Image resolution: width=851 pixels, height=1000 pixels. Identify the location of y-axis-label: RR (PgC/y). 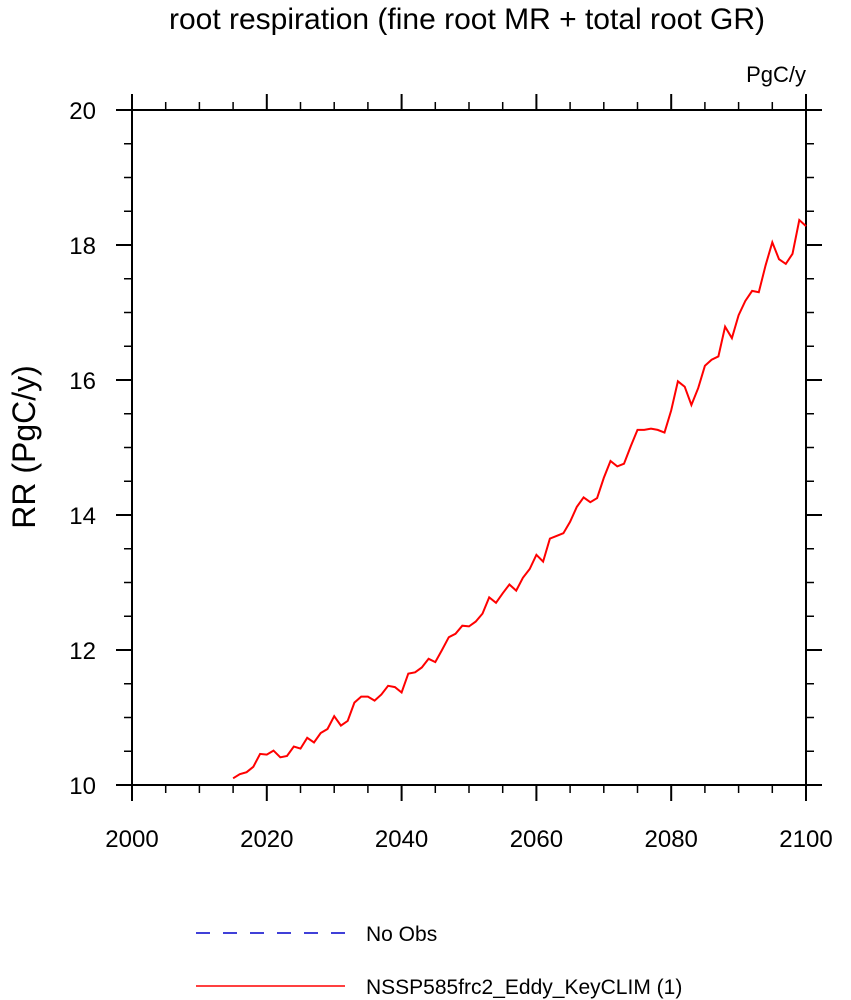
(24, 447).